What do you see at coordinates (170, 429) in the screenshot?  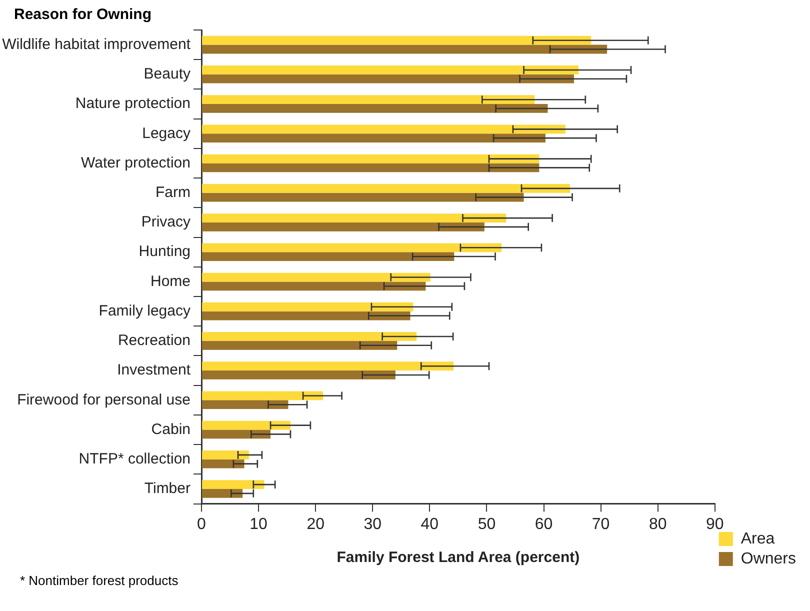 I see `y-tick-label: Cabin` at bounding box center [170, 429].